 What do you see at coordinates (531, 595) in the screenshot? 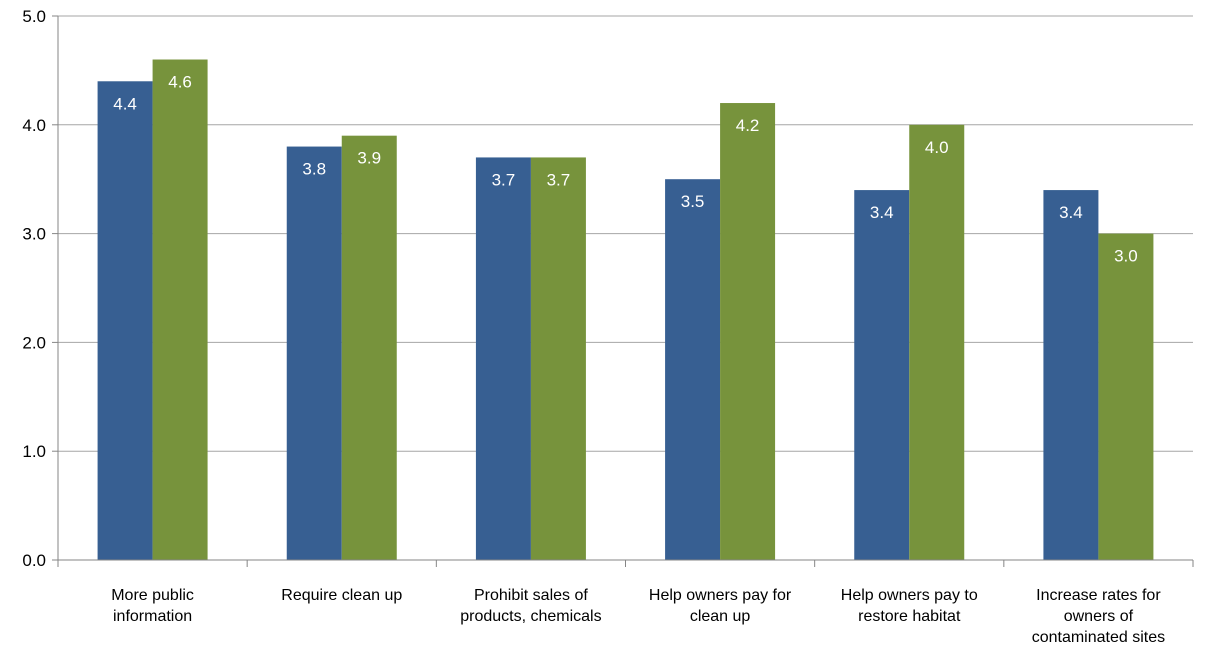
I see `x-category-label-line: Prohibit sales of` at bounding box center [531, 595].